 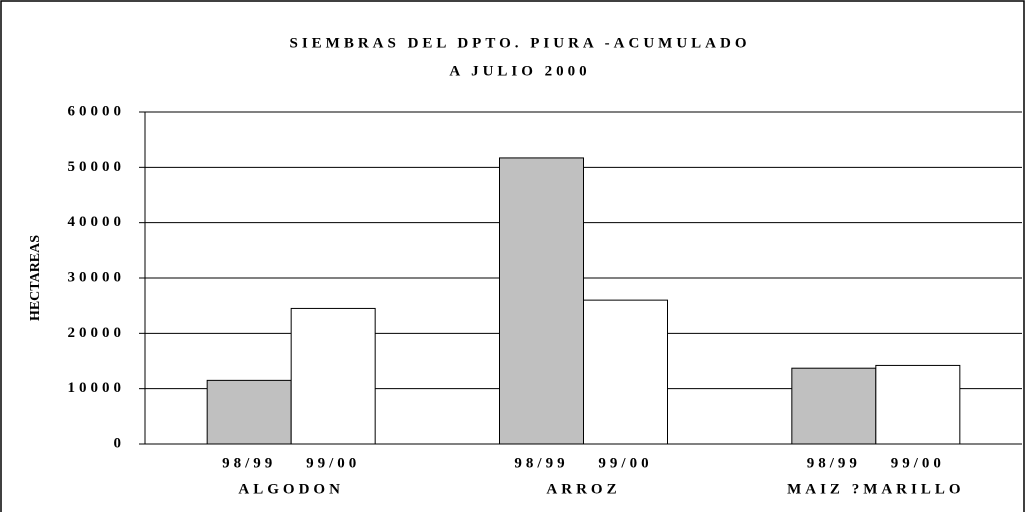 I want to click on chart-subtitle: A JULIO 2000, so click(x=519, y=71).